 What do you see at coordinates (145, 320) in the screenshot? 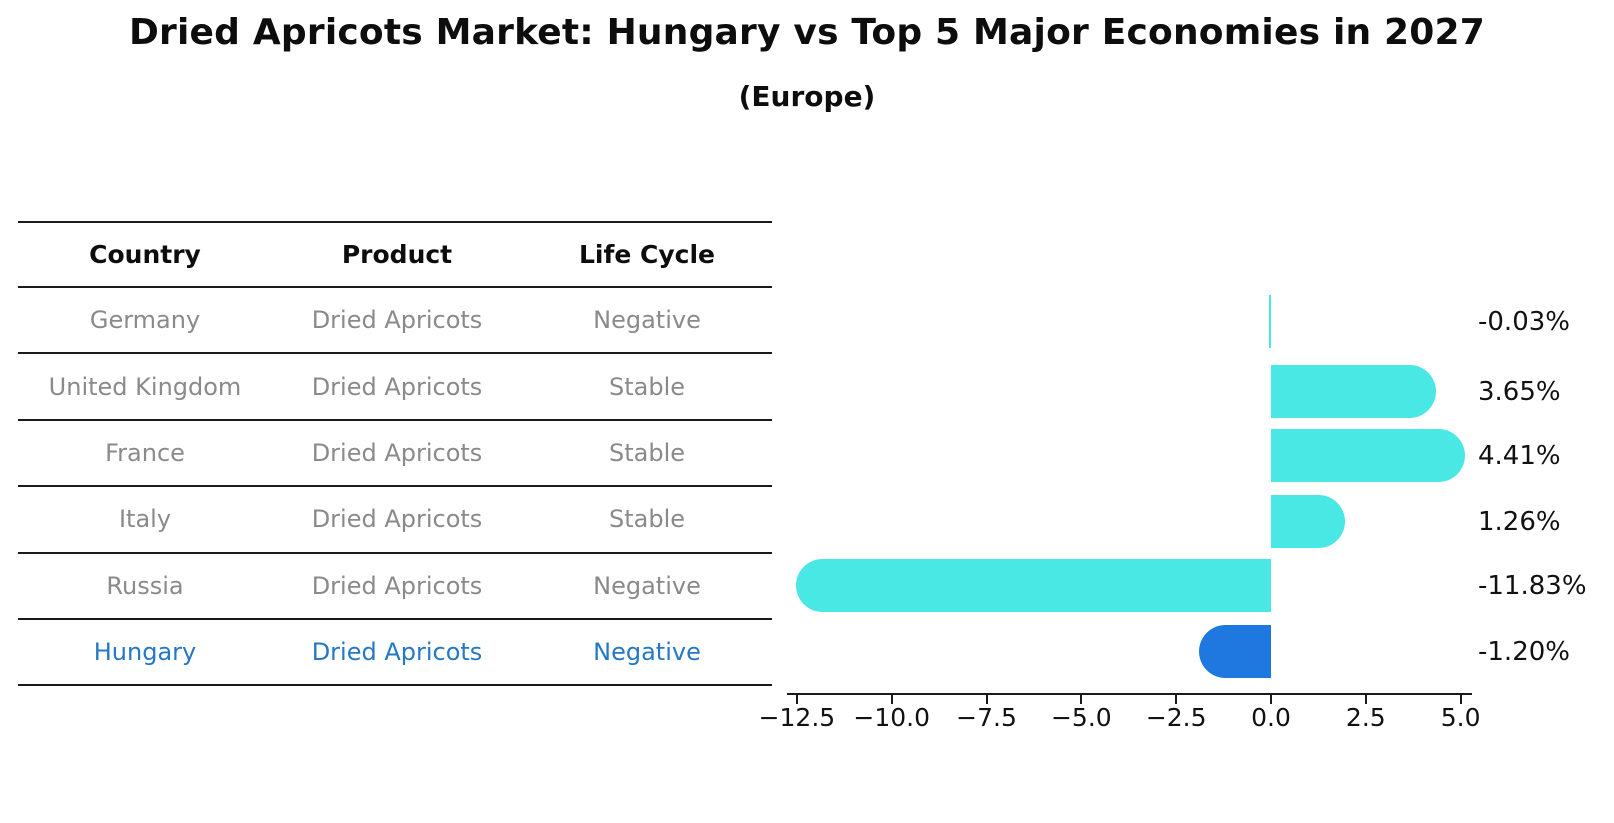
I see `table-cell-country: Germany` at bounding box center [145, 320].